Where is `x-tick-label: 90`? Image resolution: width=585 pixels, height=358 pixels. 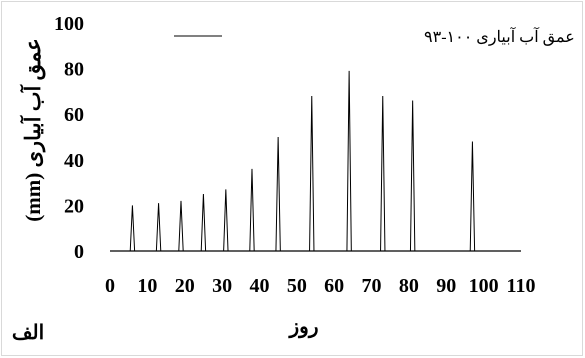
x-tick-label: 90 is located at coordinates (446, 286).